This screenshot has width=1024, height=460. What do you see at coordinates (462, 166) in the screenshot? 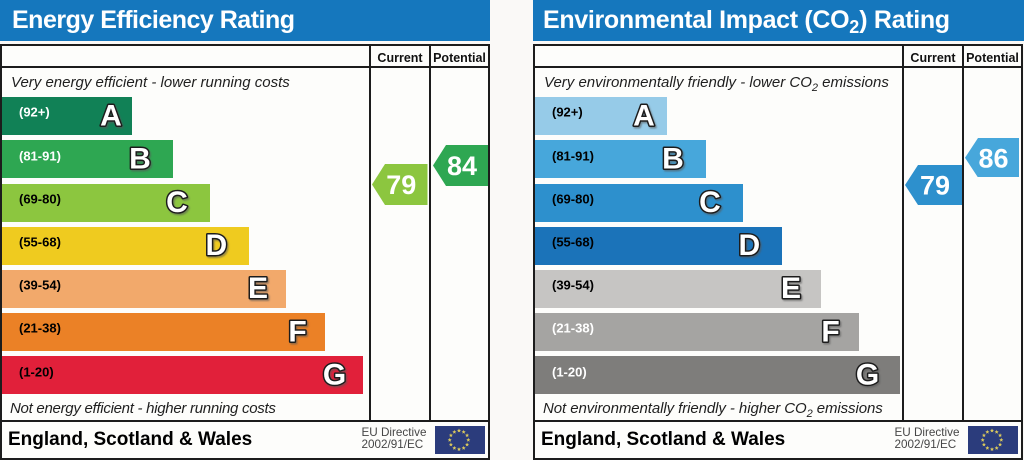
I see `svg-text: 84` at bounding box center [462, 166].